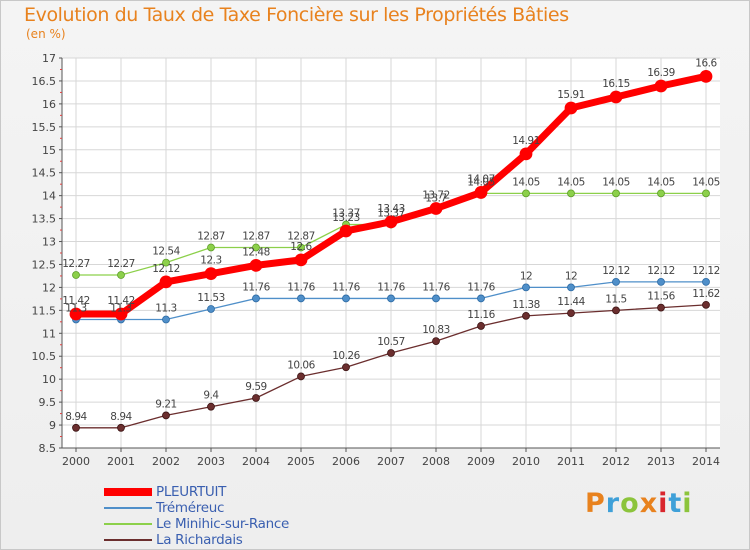  What do you see at coordinates (526, 461) in the screenshot?
I see `x-tick-label: 2010` at bounding box center [526, 461].